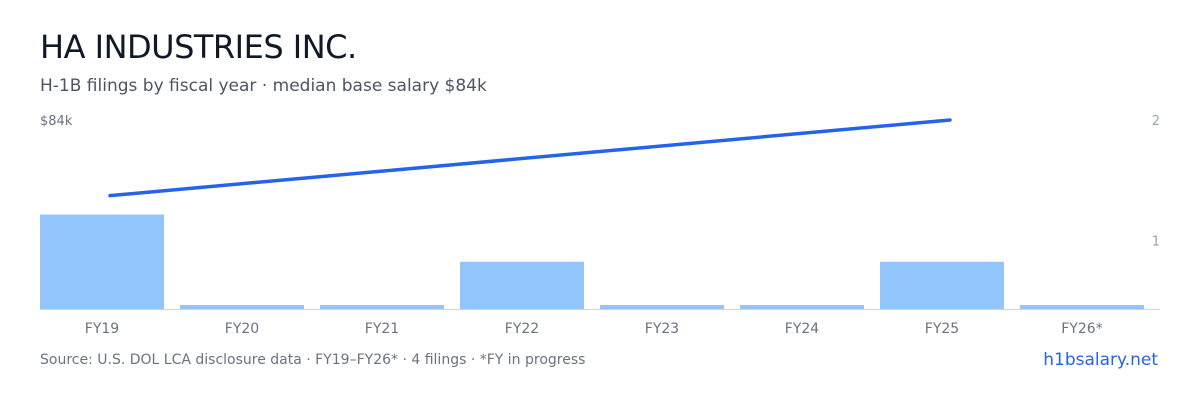  I want to click on x-tick-label: FY23, so click(662, 329).